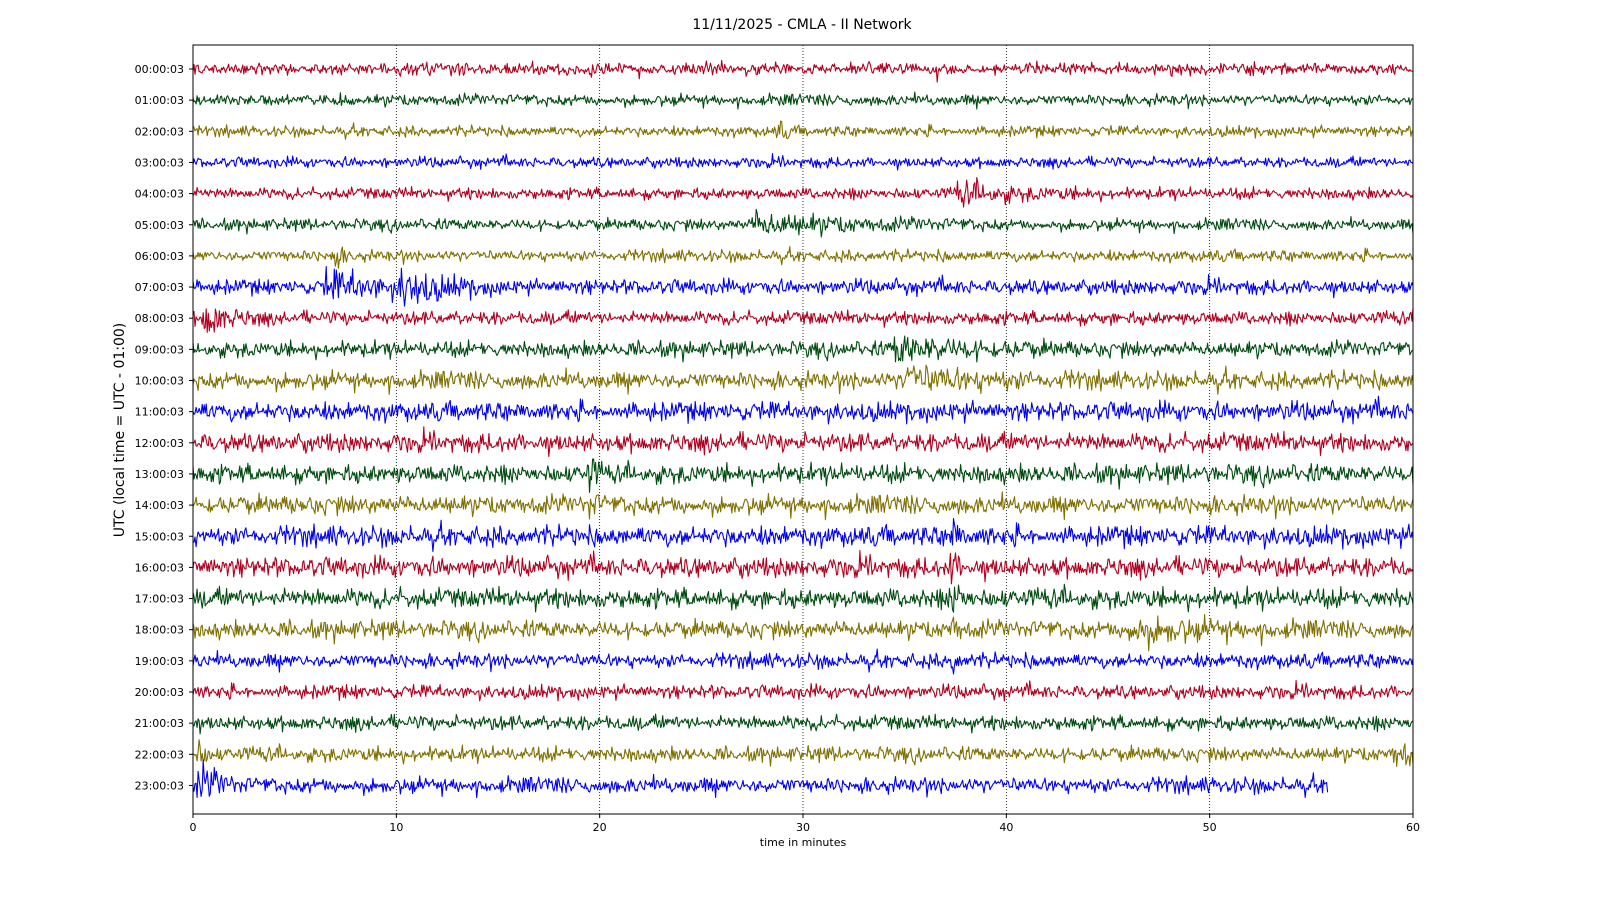 This screenshot has height=900, width=1600. I want to click on y-tick-label-1: 01:00:03, so click(159, 100).